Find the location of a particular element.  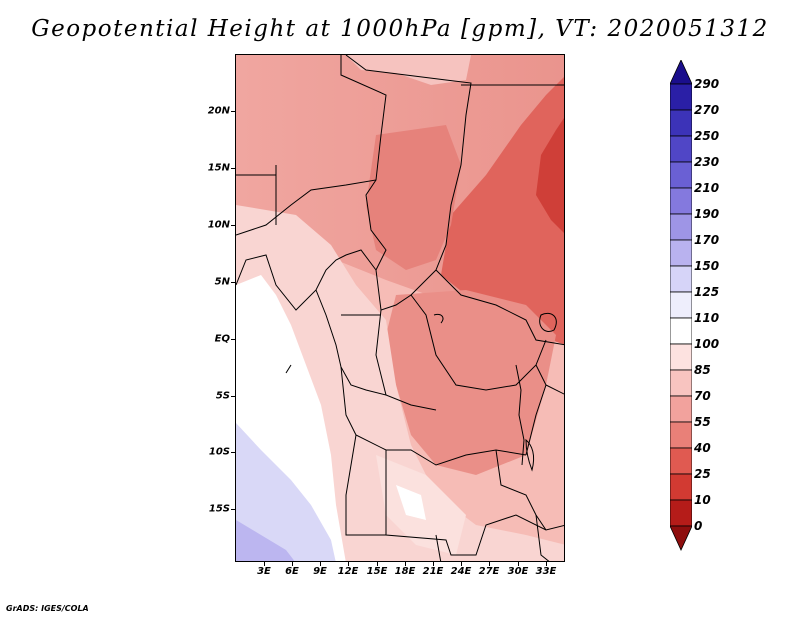

lon-label-12e: 12E is located at coordinates (348, 571).